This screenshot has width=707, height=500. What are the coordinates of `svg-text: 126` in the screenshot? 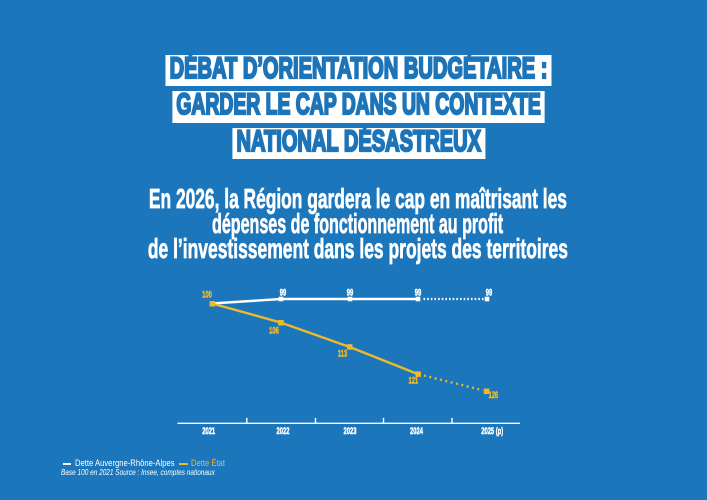 It's located at (493, 395).